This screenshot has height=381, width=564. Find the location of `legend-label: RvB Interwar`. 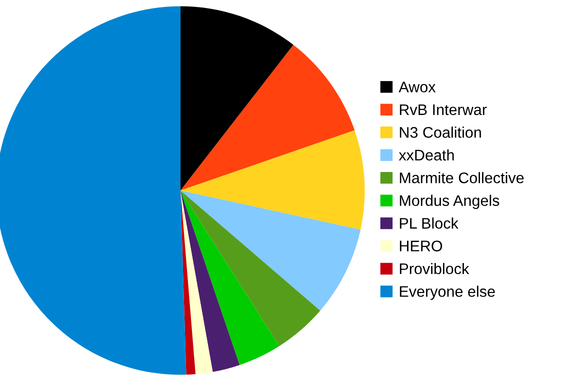

legend-label: RvB Interwar is located at coordinates (443, 110).